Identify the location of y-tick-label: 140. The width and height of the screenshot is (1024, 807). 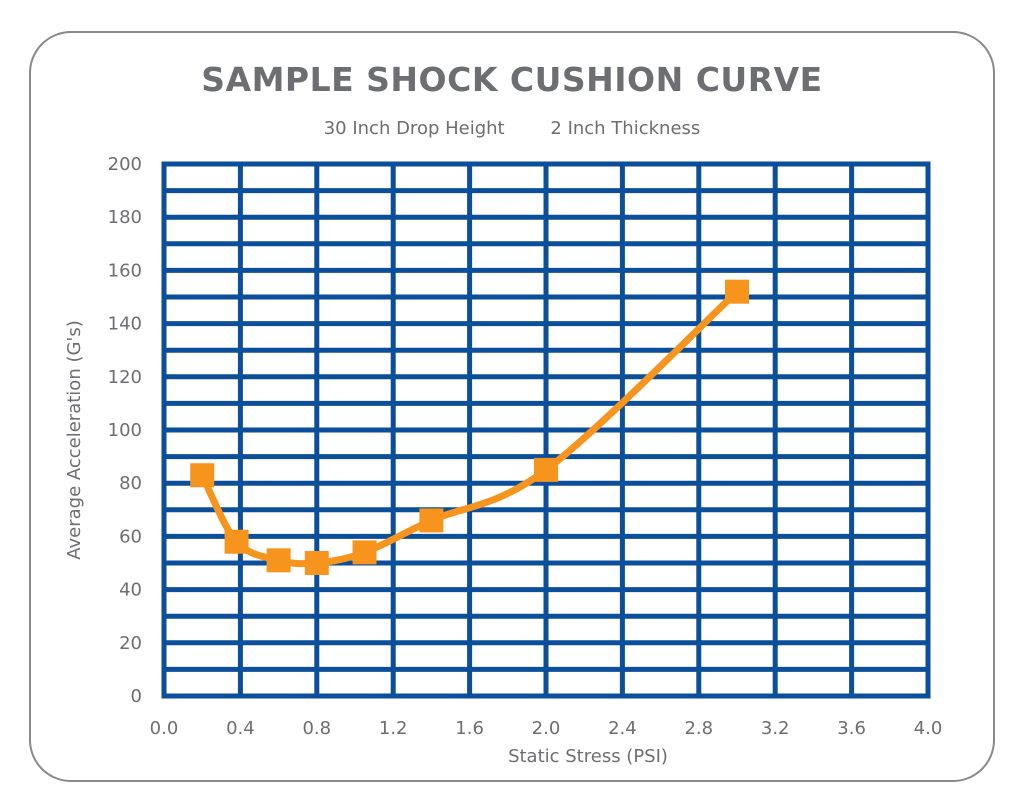
(125, 324).